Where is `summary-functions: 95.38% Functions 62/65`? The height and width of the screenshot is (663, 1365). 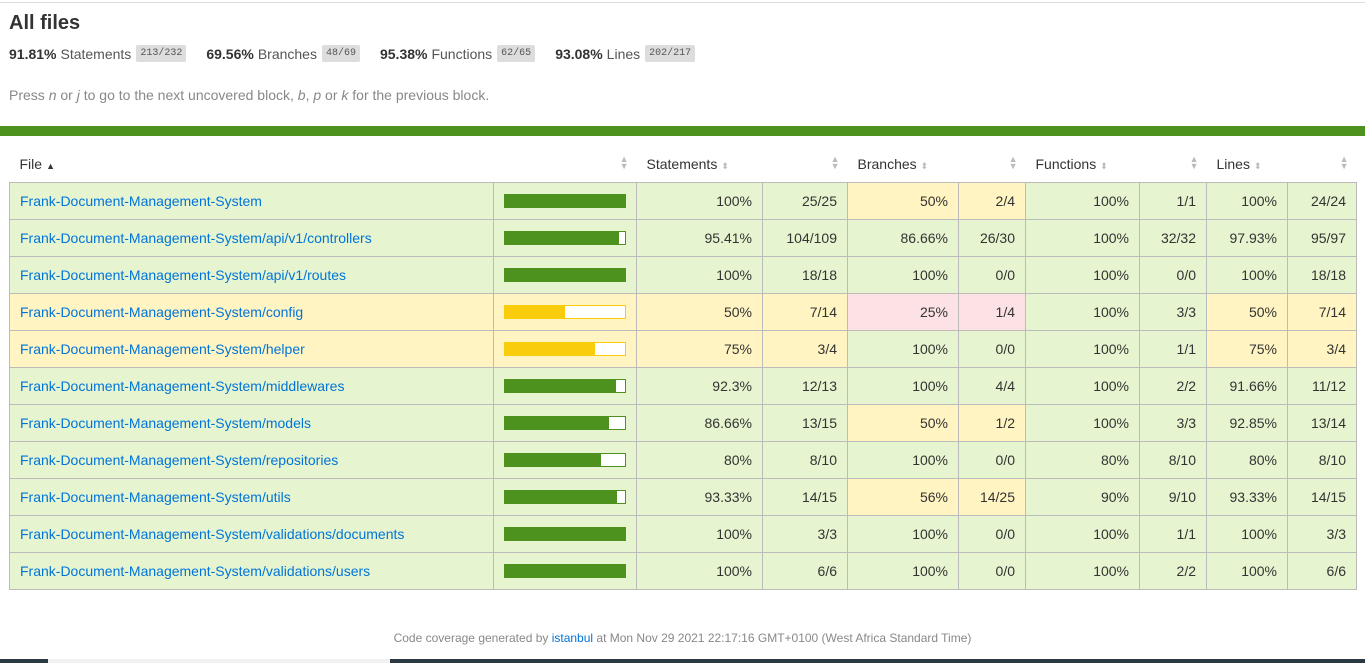
summary-functions: 95.38% Functions 62/65 is located at coordinates (458, 53).